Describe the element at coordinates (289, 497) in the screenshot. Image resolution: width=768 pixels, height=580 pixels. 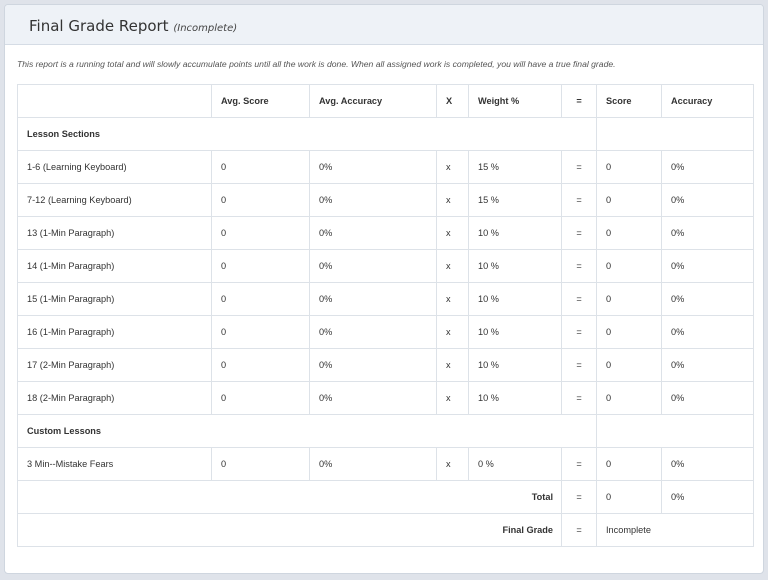
I see `total-label: Total` at that location.